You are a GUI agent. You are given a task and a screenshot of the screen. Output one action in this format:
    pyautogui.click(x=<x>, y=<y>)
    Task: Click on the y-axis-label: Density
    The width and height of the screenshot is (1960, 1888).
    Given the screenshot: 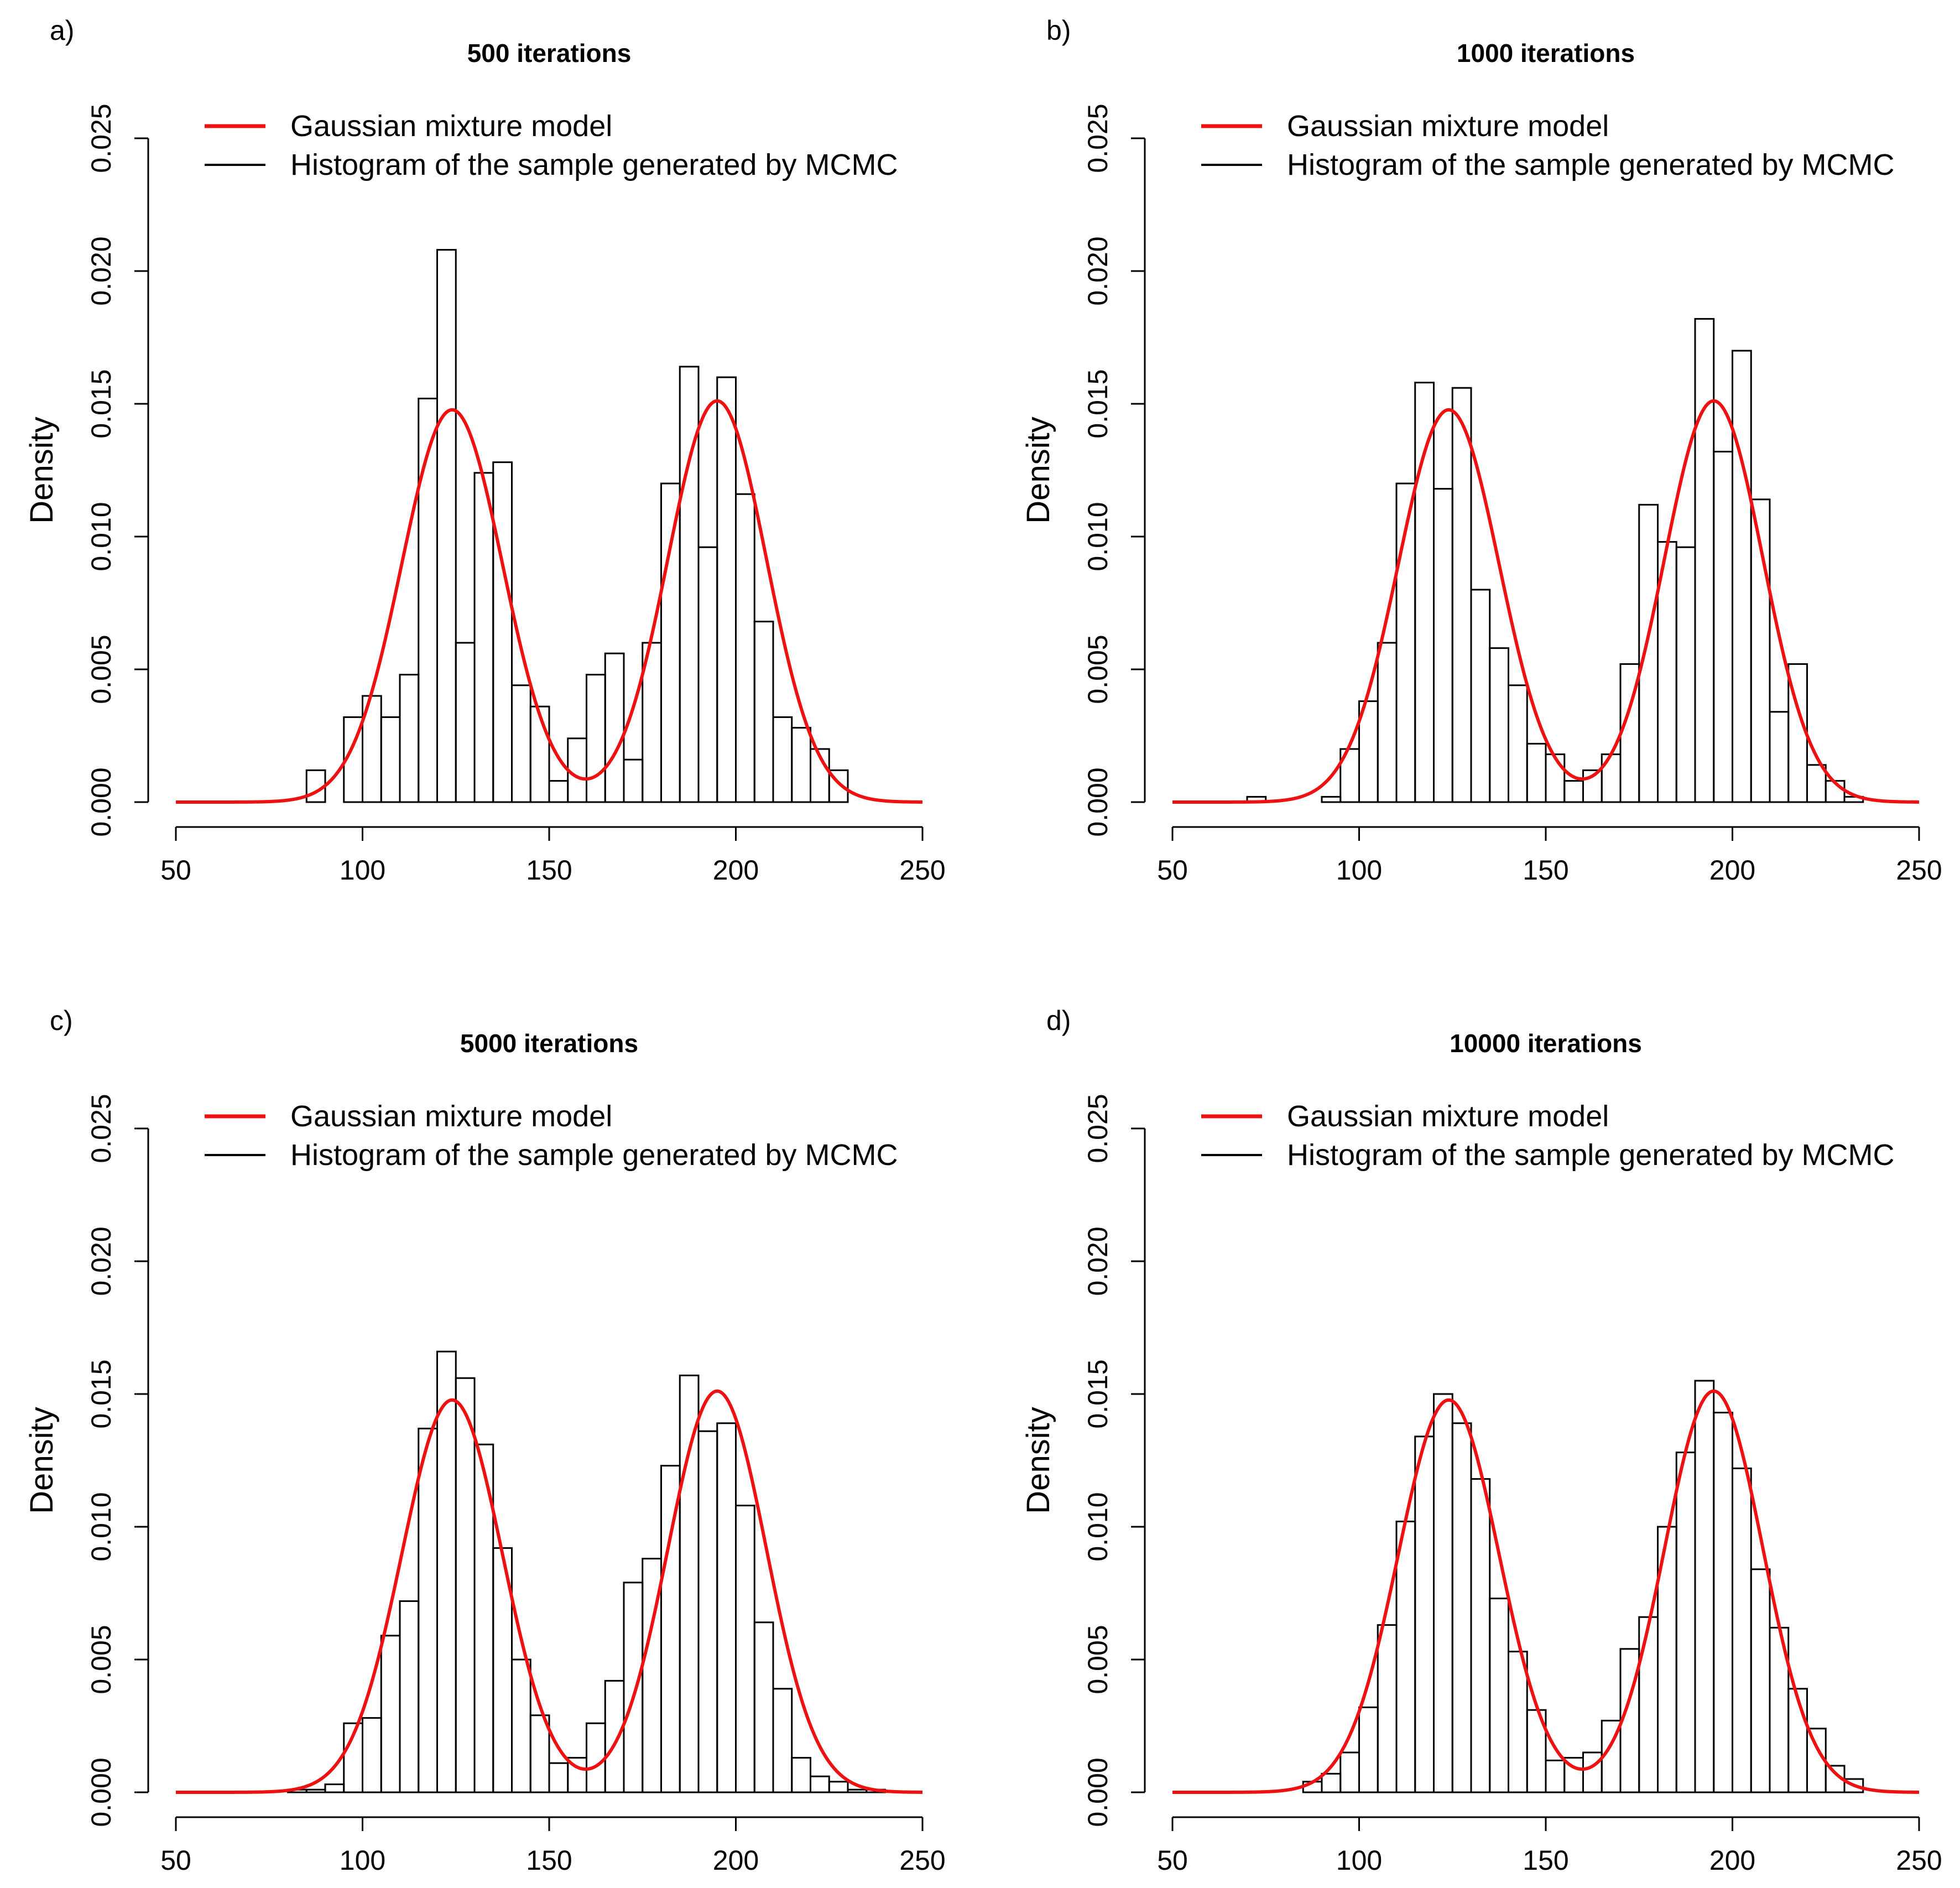 What is the action you would take?
    pyautogui.click(x=1038, y=470)
    